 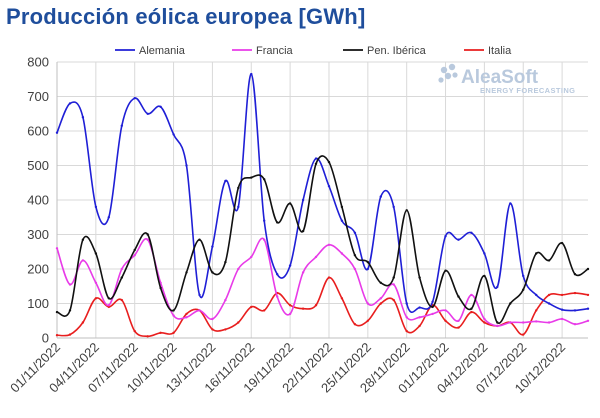 I want to click on y-tick-label: 600, so click(x=38, y=131).